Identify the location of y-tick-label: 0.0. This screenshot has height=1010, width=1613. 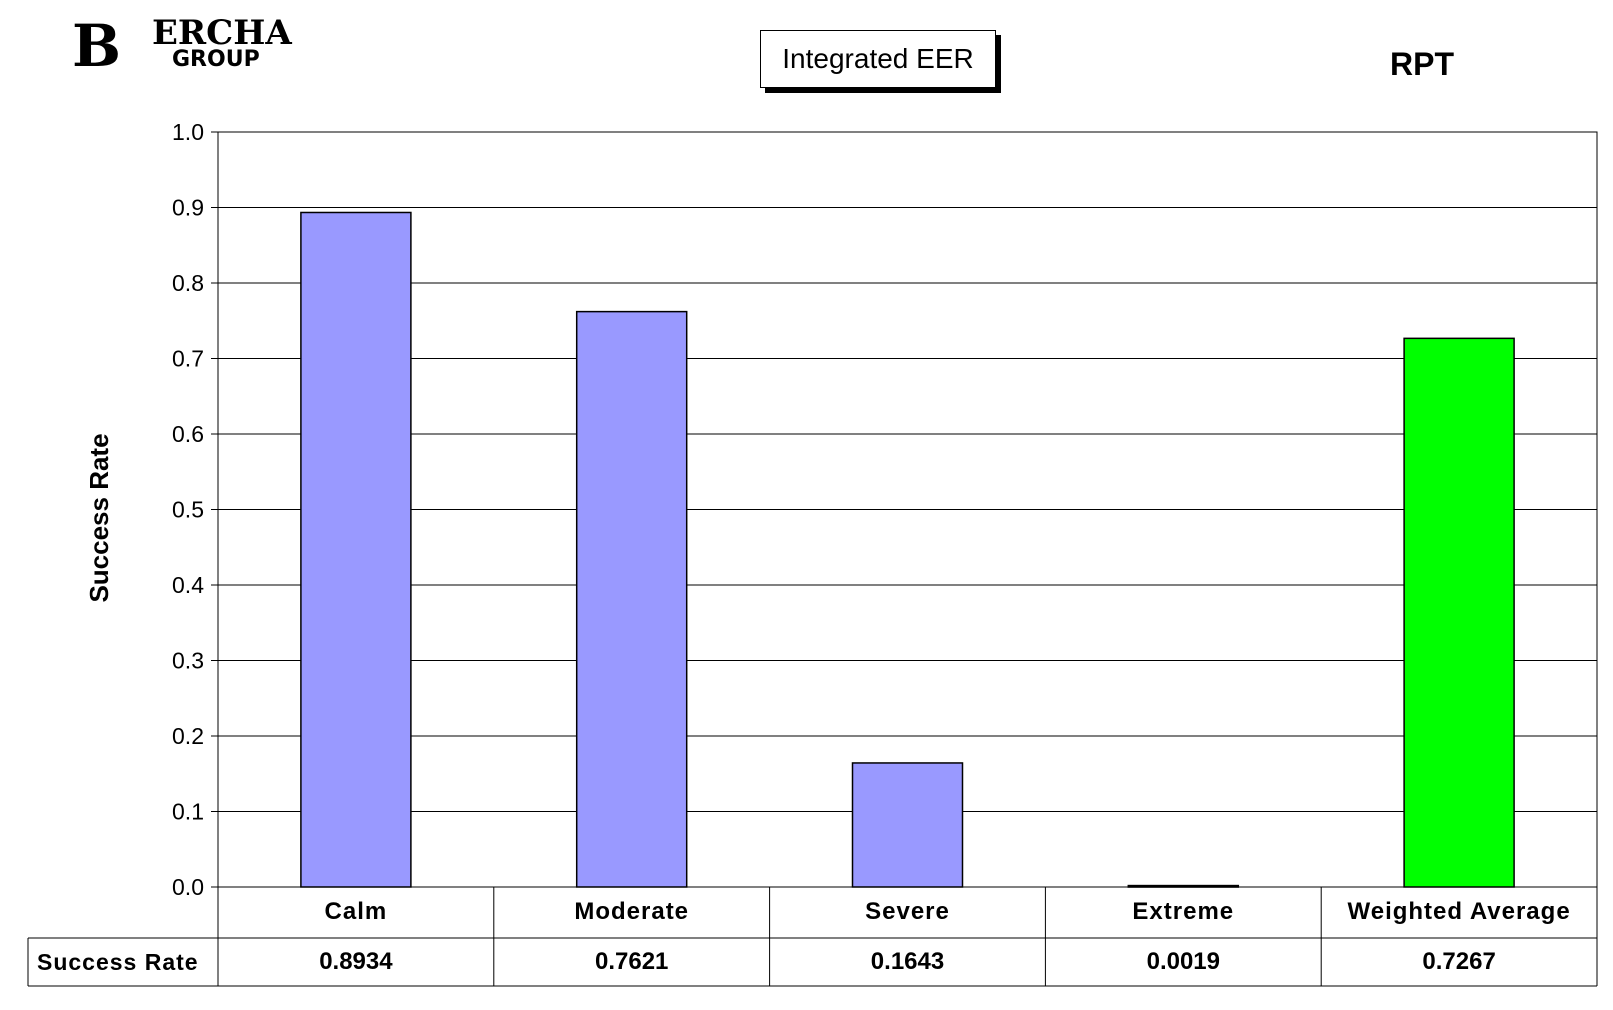
(188, 887).